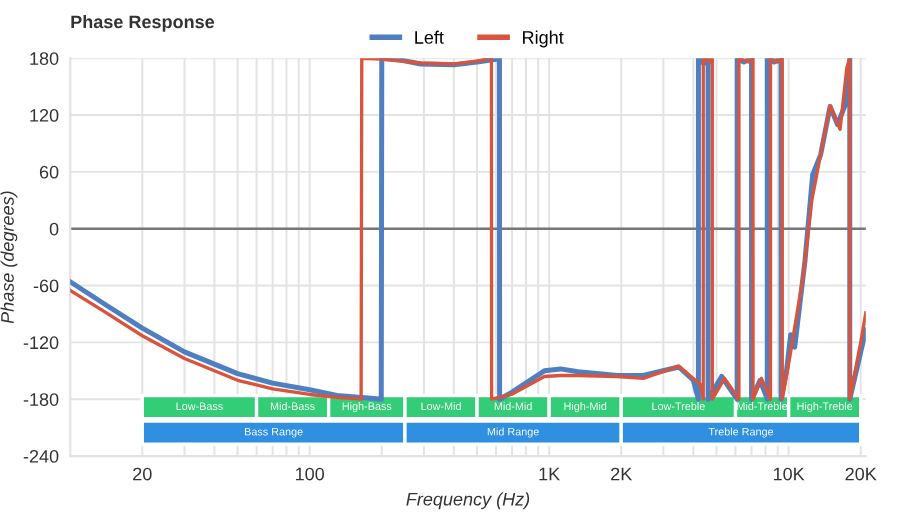  What do you see at coordinates (429, 37) in the screenshot?
I see `legend-label: Left` at bounding box center [429, 37].